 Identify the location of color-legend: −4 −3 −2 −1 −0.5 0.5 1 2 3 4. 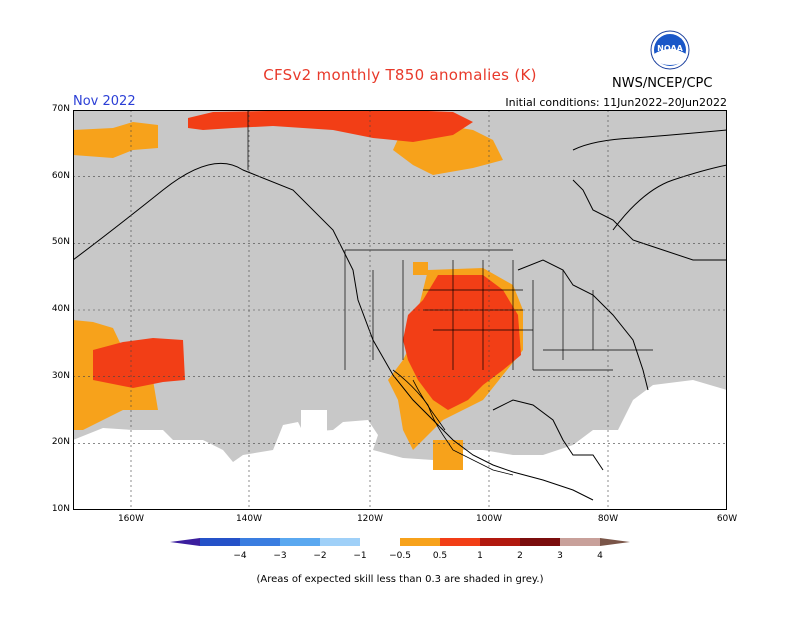
(400, 549).